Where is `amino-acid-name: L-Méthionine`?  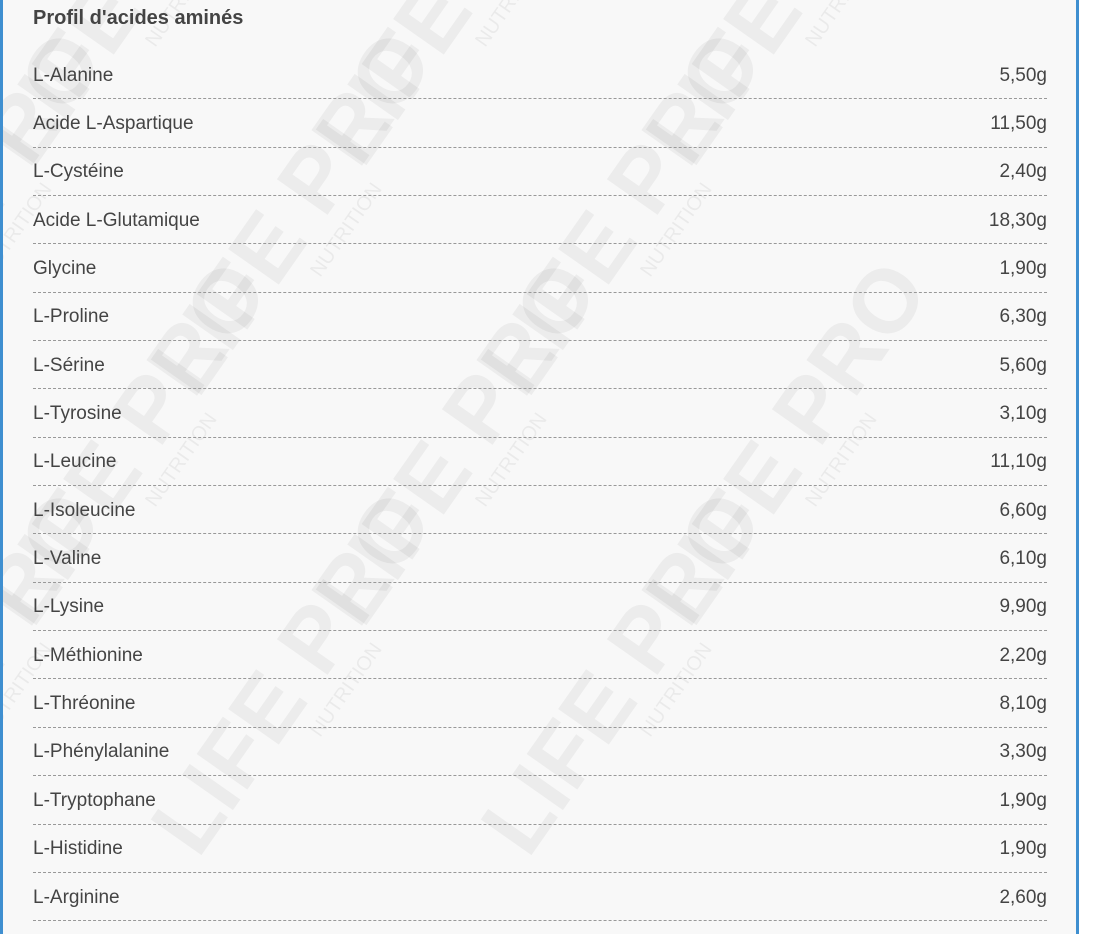 amino-acid-name: L-Méthionine is located at coordinates (88, 655).